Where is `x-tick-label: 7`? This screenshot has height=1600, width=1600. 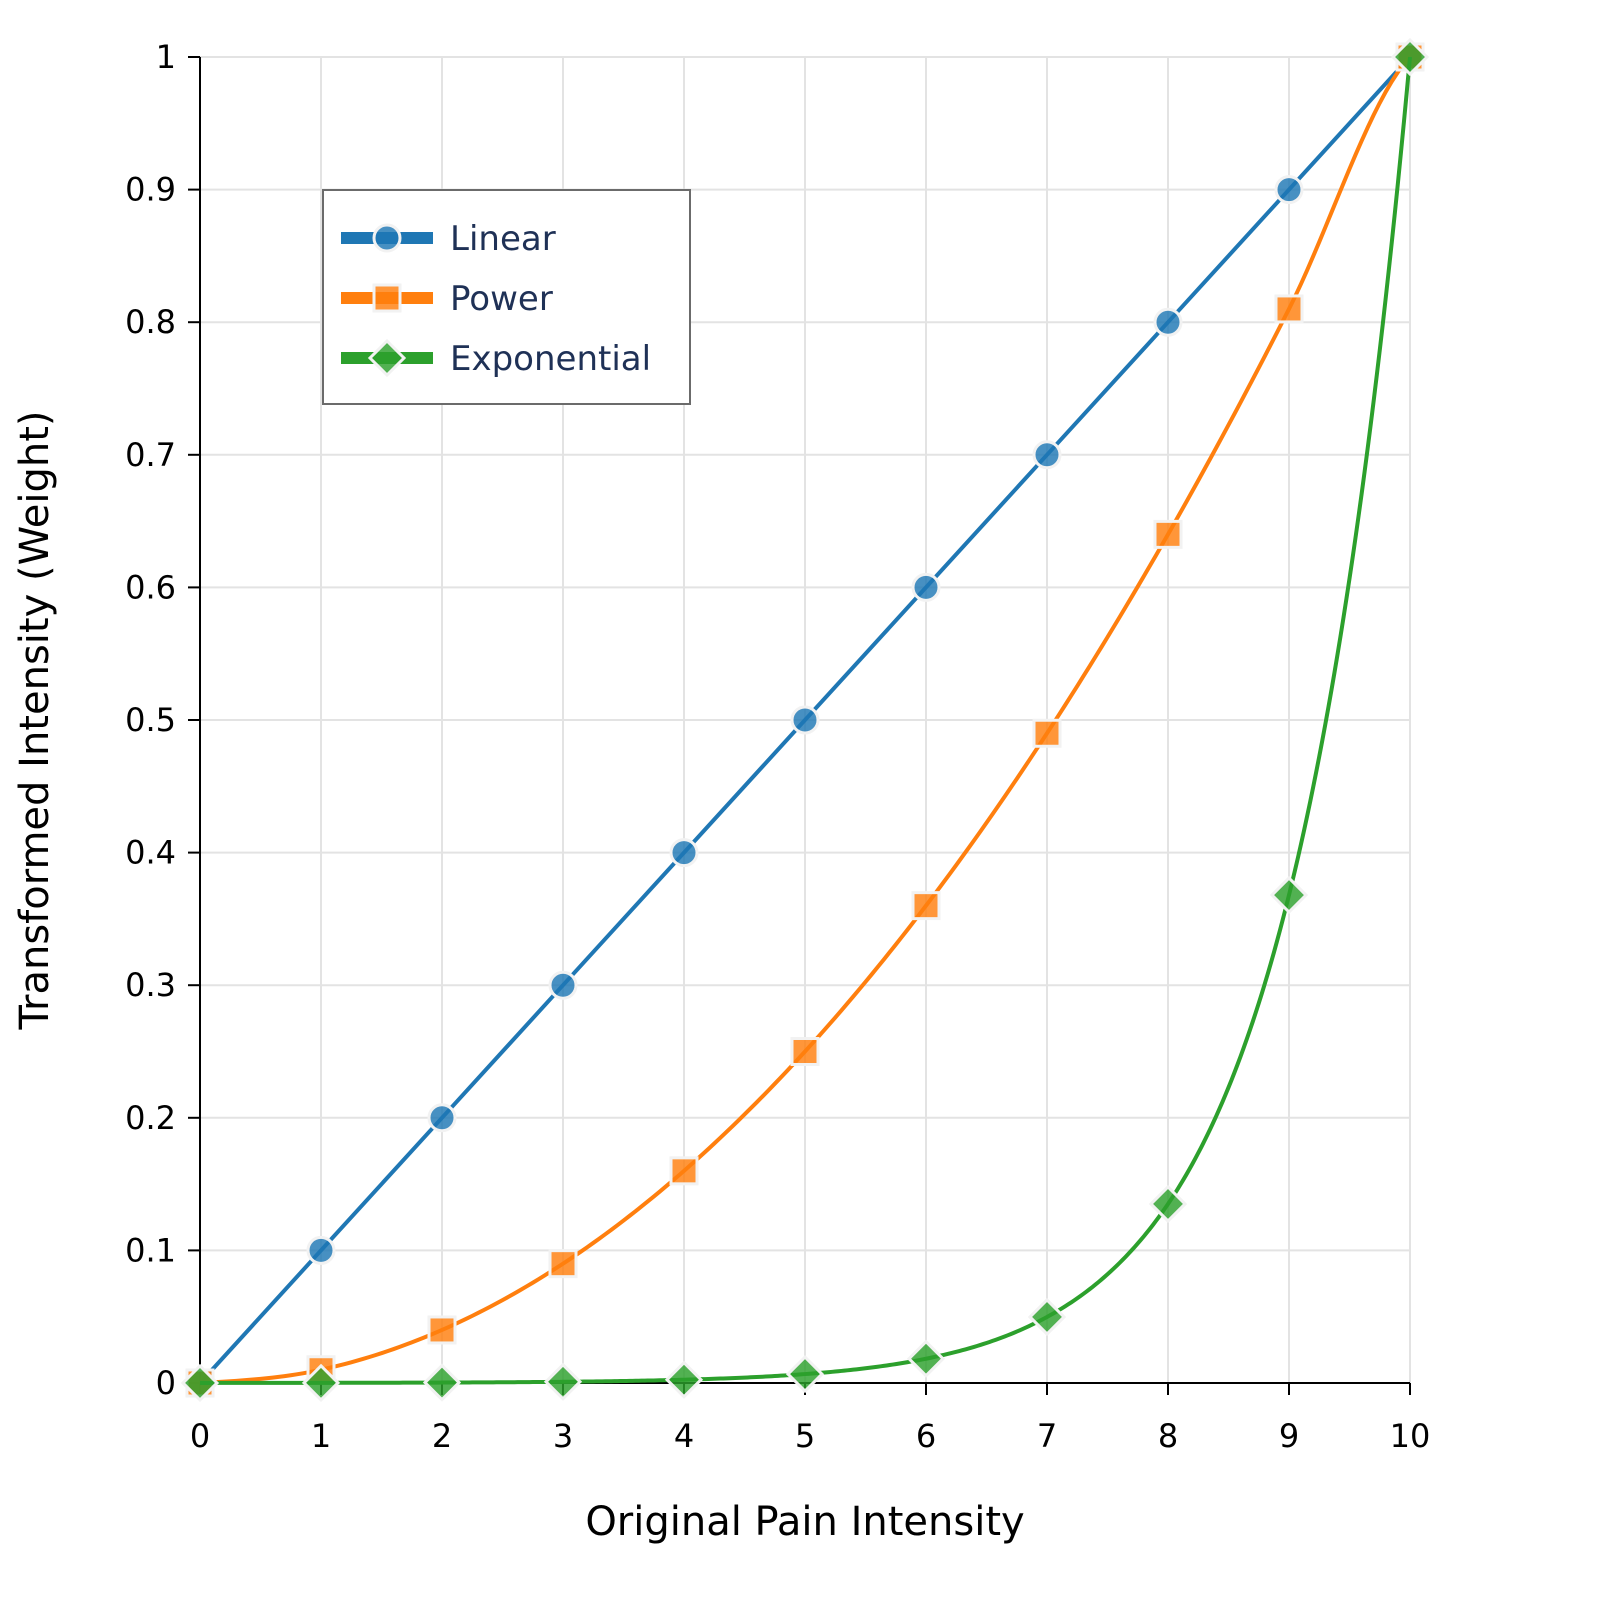 x-tick-label: 7 is located at coordinates (1047, 1436).